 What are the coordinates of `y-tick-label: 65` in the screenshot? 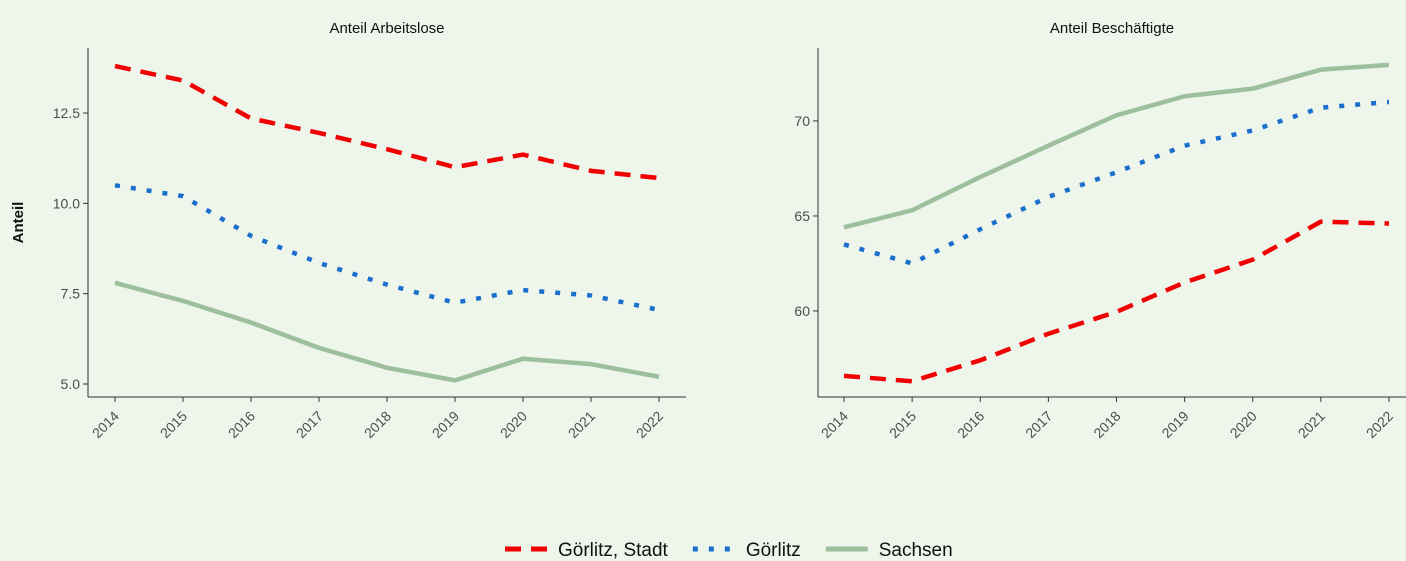 It's located at (802, 216).